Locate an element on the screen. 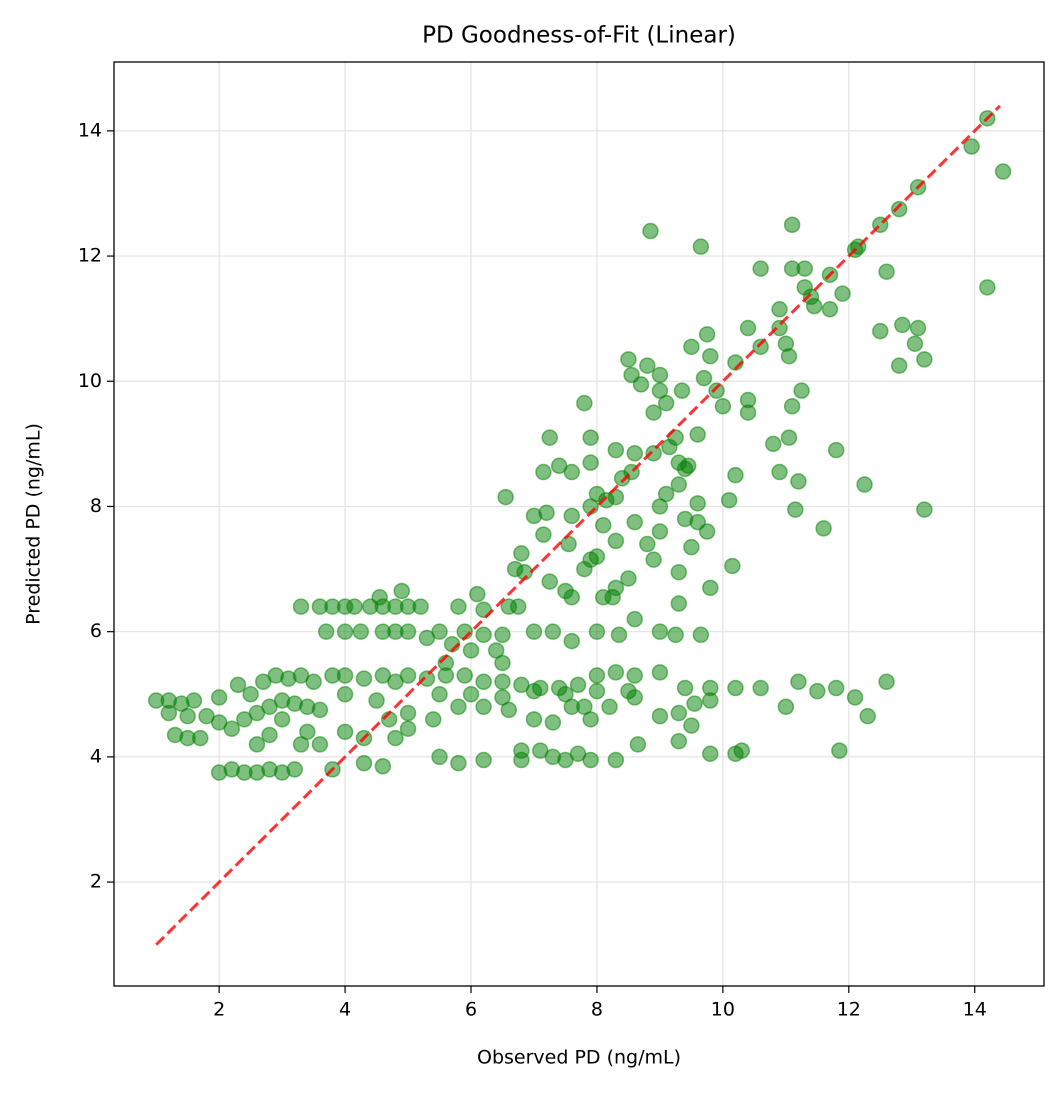 The height and width of the screenshot is (1093, 1063). x-tick-label: 10 is located at coordinates (723, 1010).